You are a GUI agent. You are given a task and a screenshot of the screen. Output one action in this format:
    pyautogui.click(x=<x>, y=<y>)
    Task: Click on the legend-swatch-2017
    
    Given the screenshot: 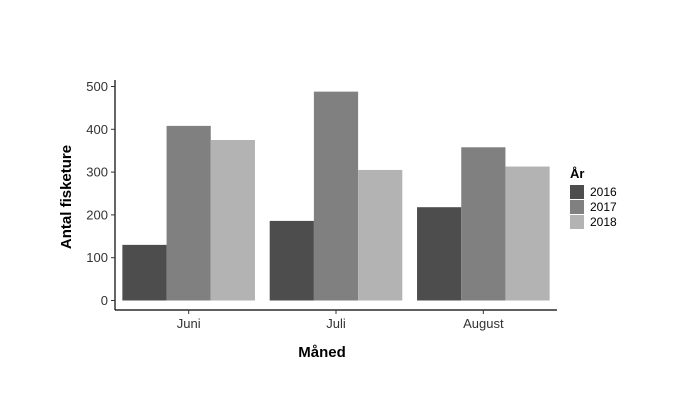 What is the action you would take?
    pyautogui.click(x=577, y=207)
    